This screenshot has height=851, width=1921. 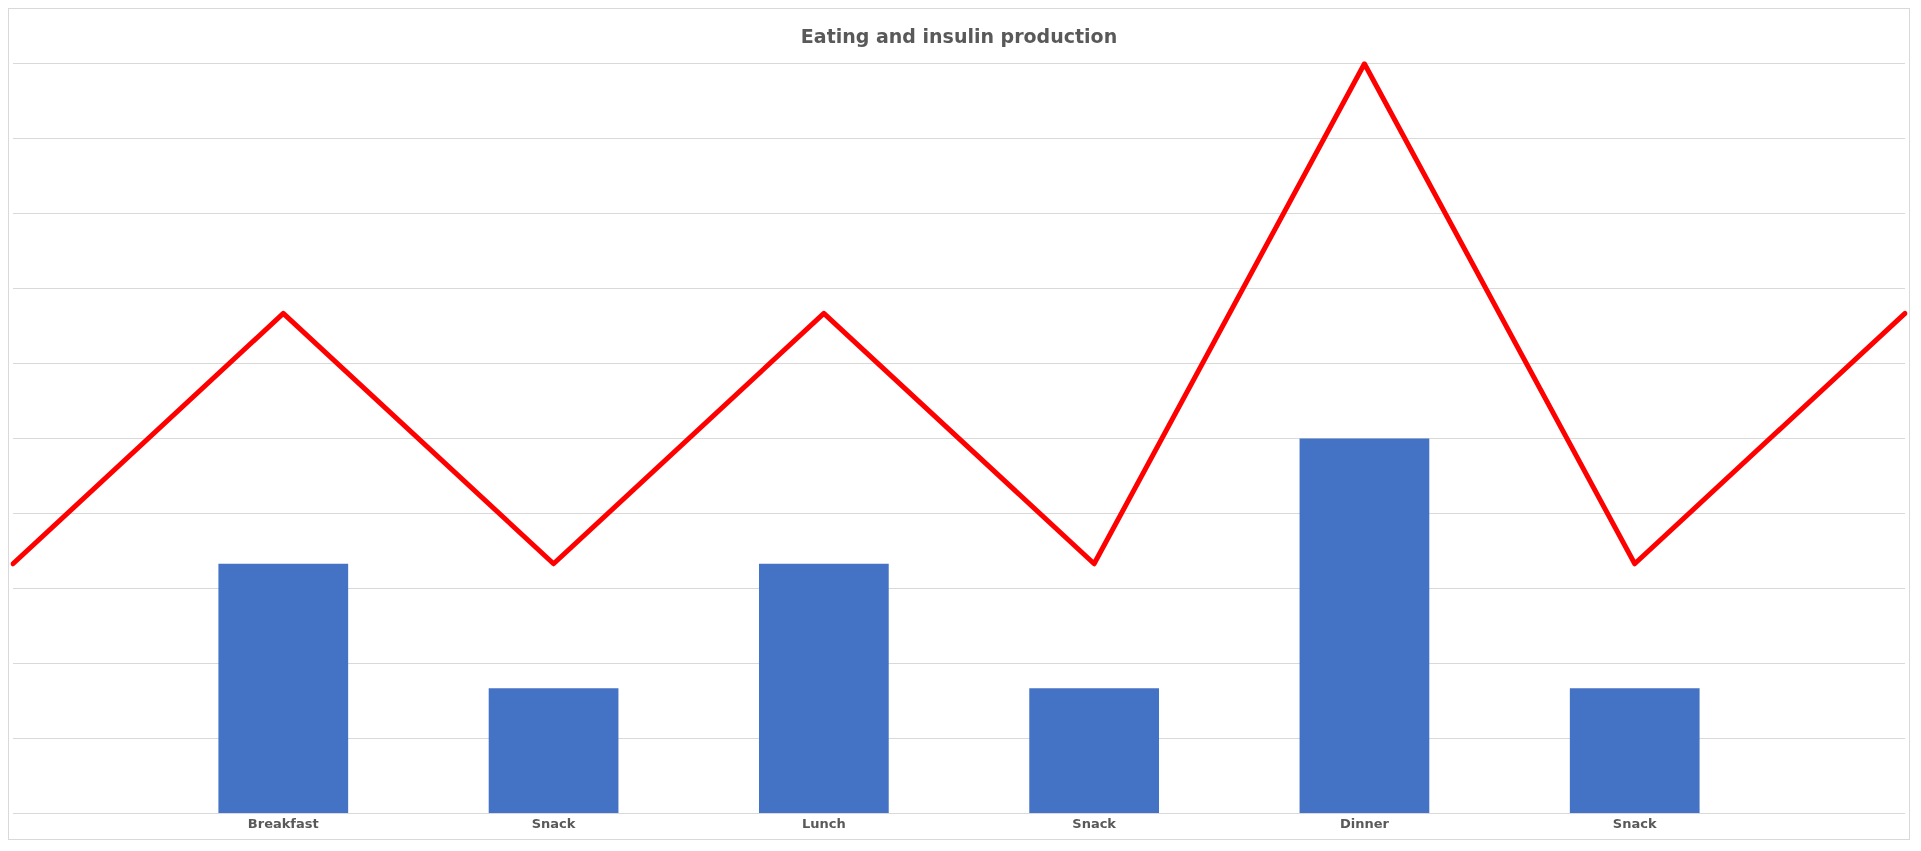 What do you see at coordinates (959, 36) in the screenshot?
I see `chart-title: Eating and insulin production` at bounding box center [959, 36].